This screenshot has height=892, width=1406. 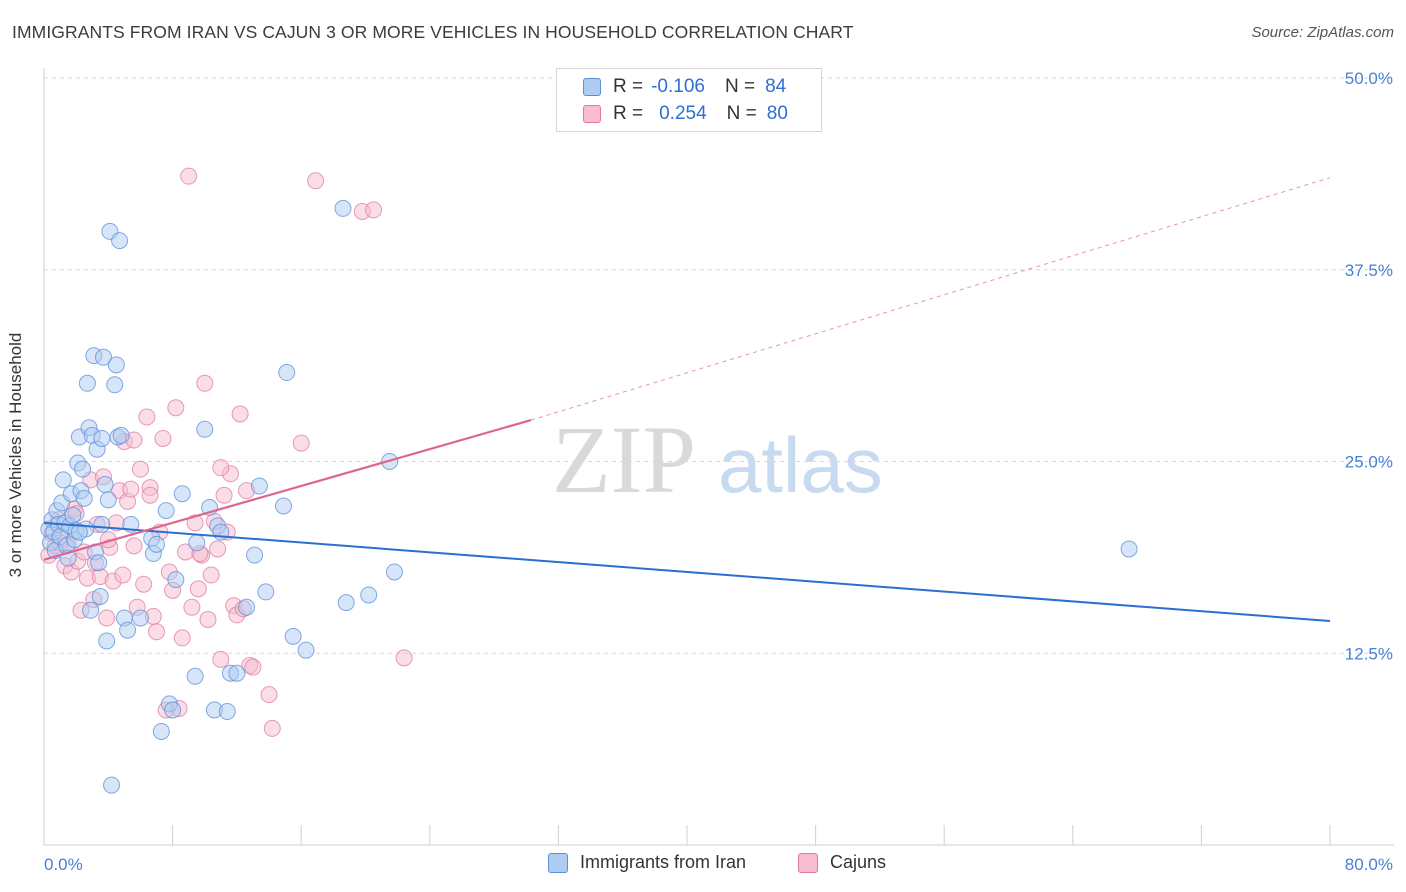 What do you see at coordinates (800, 465) in the screenshot?
I see `watermark-atlas: atlas` at bounding box center [800, 465].